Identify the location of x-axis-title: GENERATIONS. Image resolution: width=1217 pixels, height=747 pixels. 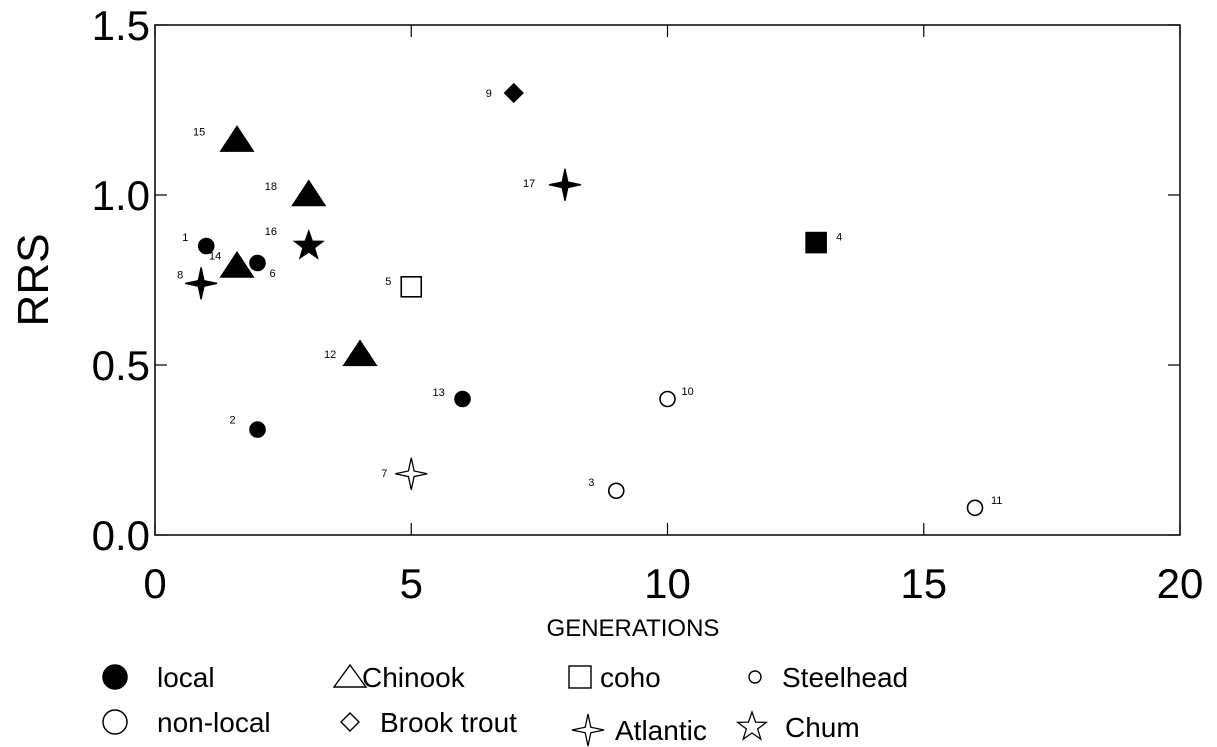
(633, 628).